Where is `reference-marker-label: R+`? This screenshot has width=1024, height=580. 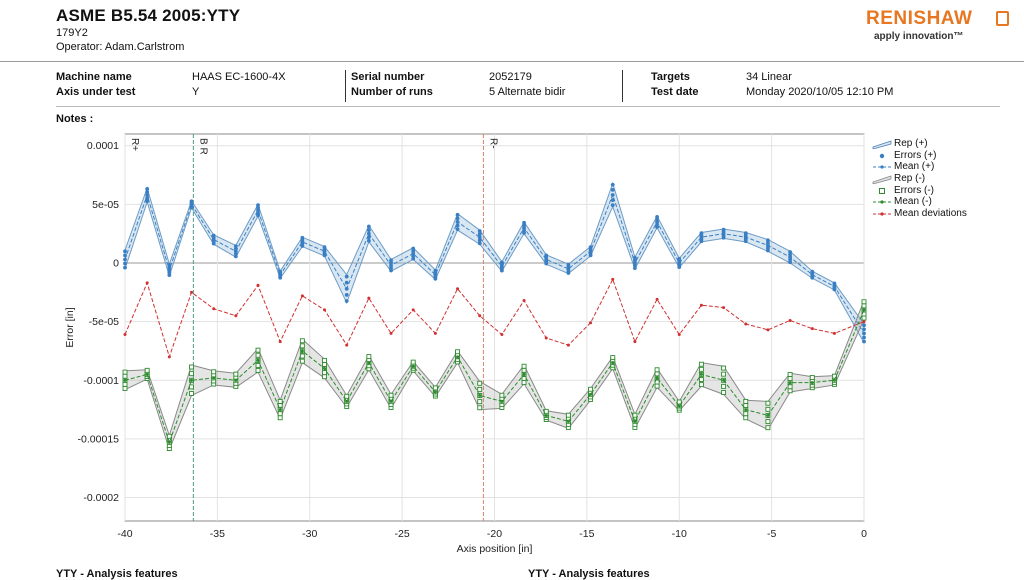 reference-marker-label: R+ is located at coordinates (134, 144).